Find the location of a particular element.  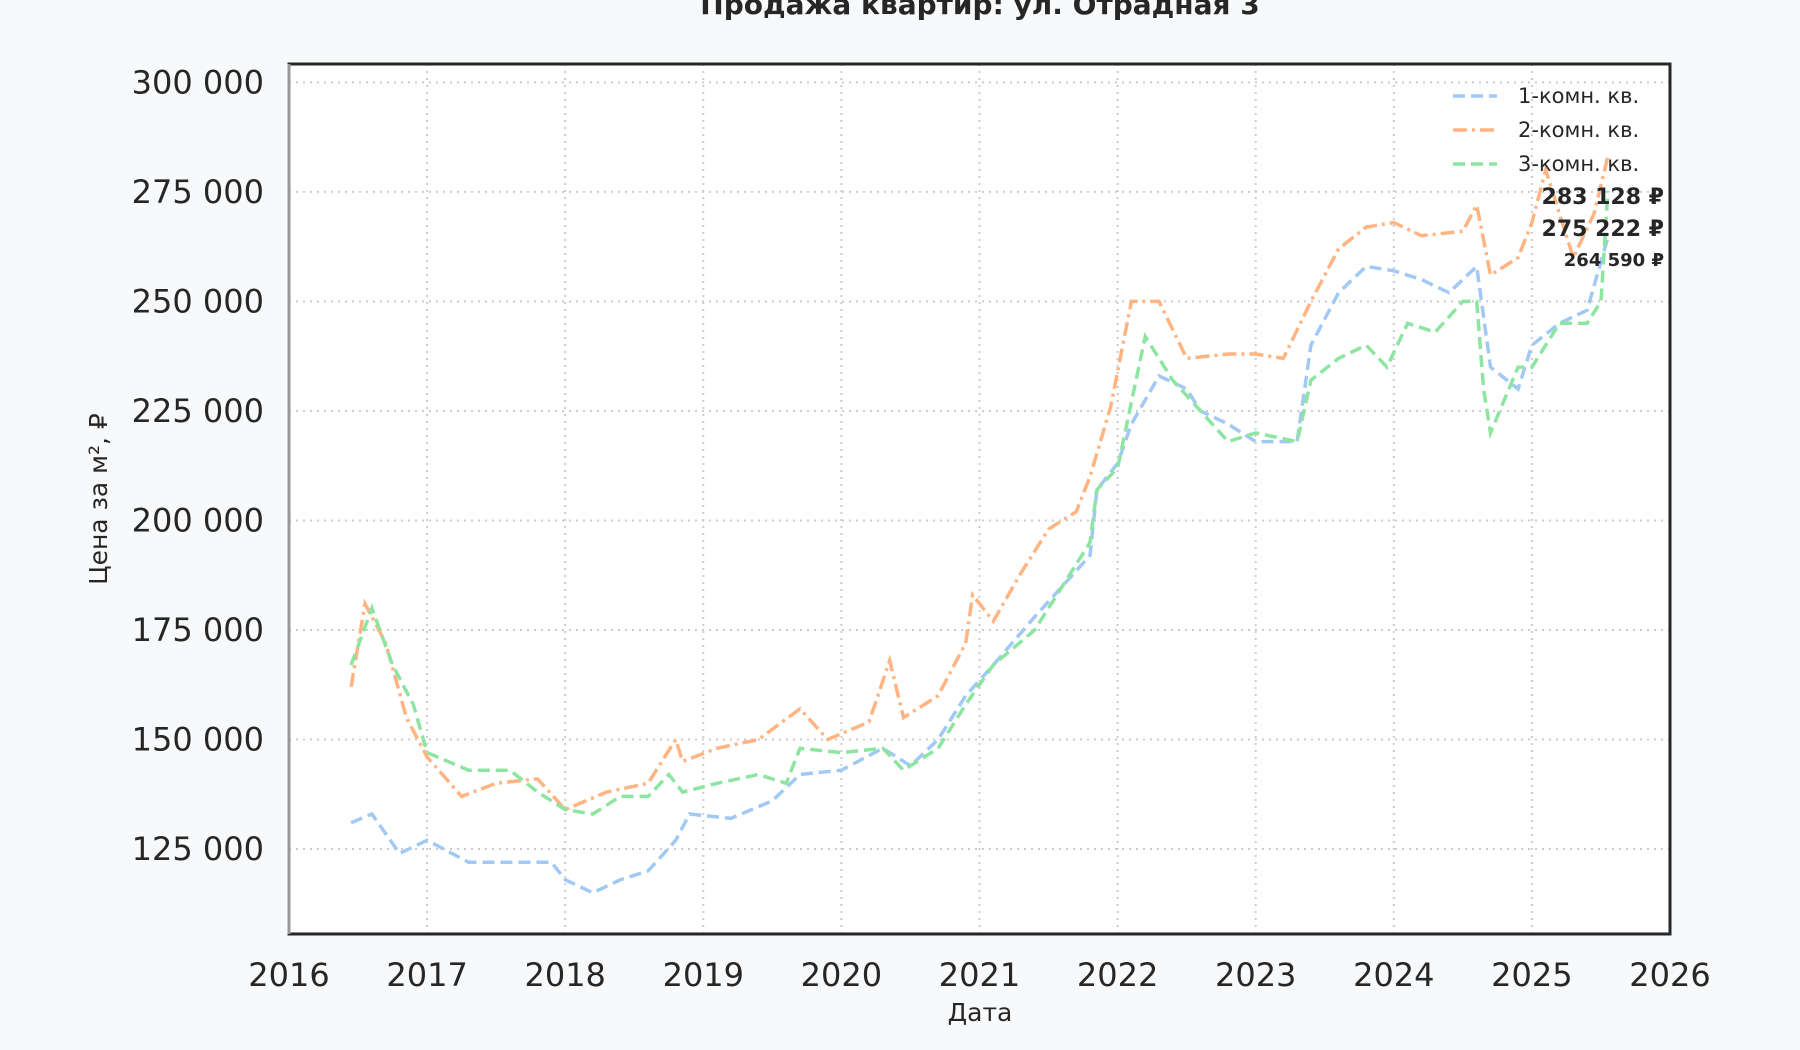

x-tick-label: 2021 is located at coordinates (979, 975).